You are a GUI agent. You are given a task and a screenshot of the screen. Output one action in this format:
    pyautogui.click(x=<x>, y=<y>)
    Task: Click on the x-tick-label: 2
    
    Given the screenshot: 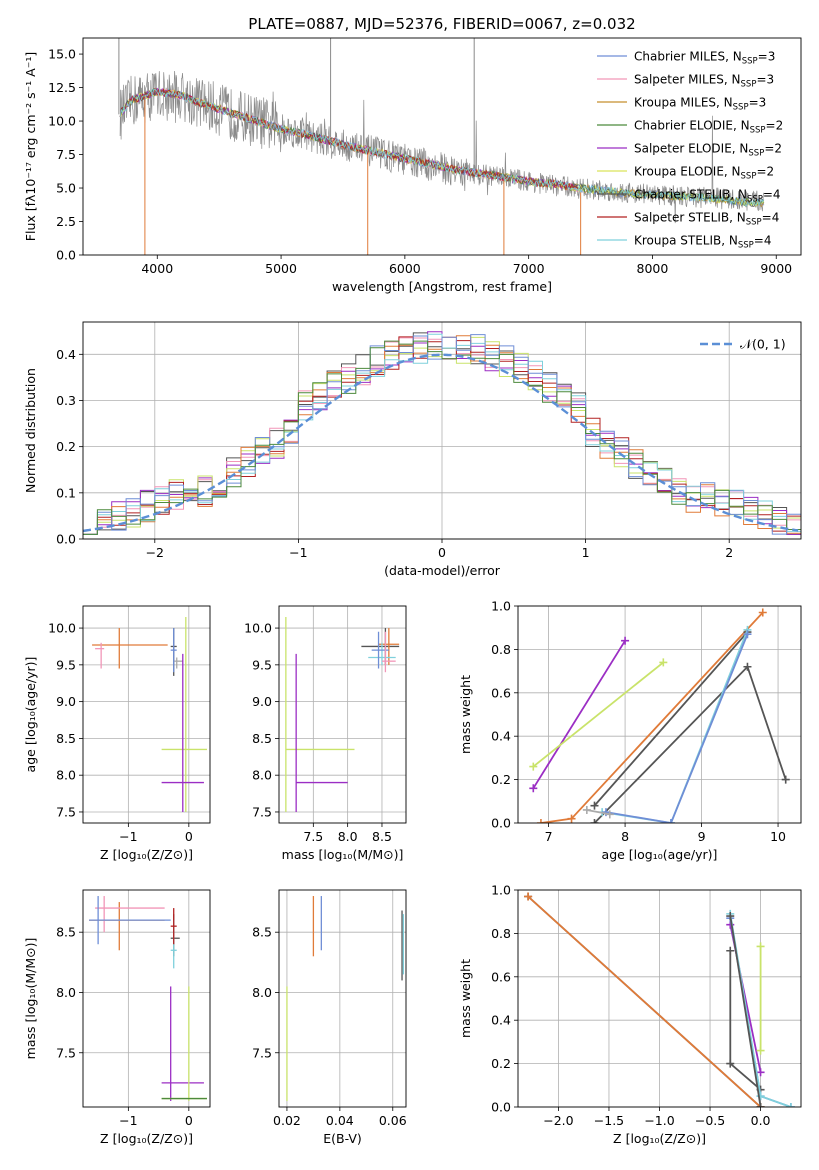 What is the action you would take?
    pyautogui.click(x=729, y=552)
    